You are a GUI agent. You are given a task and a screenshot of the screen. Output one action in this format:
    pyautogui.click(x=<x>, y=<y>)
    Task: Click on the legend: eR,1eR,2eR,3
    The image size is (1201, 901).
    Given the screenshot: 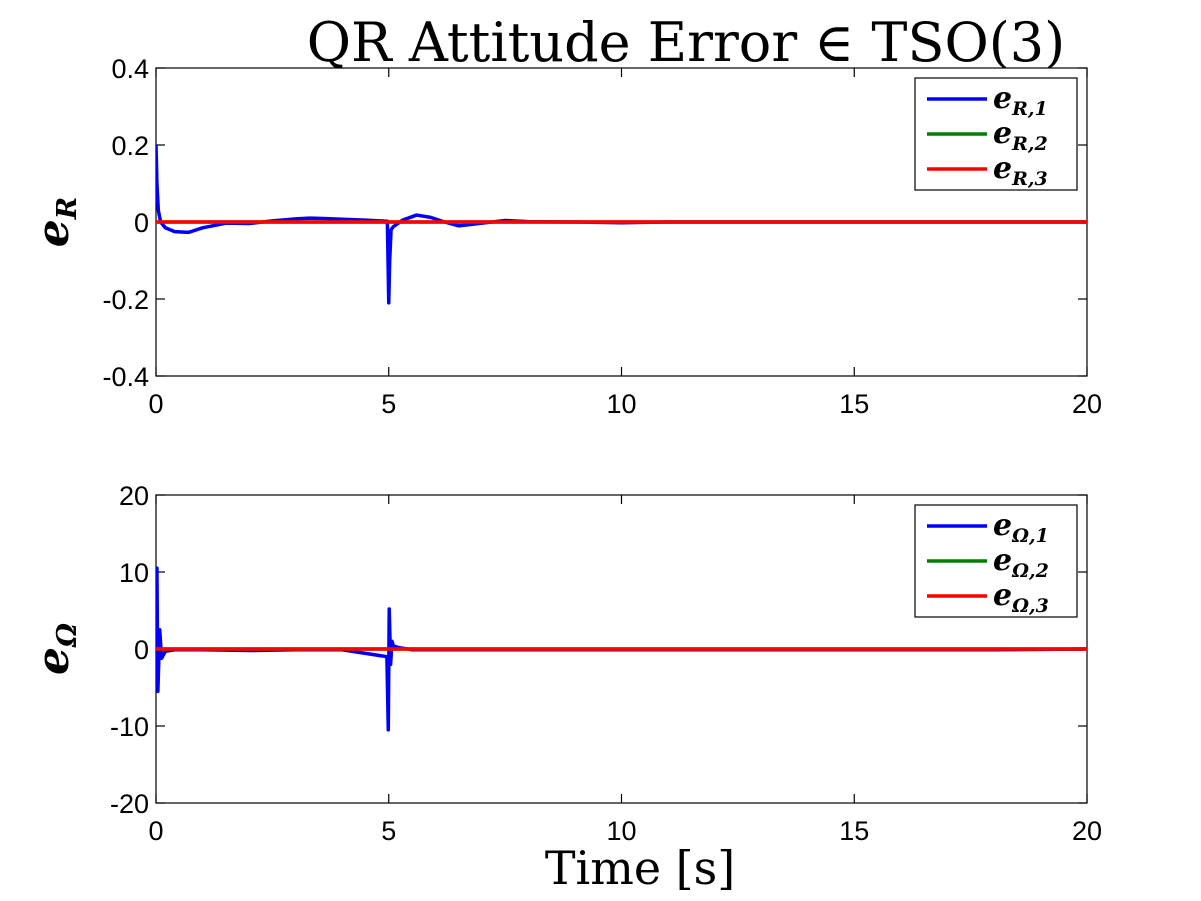 What is the action you would take?
    pyautogui.click(x=996, y=134)
    